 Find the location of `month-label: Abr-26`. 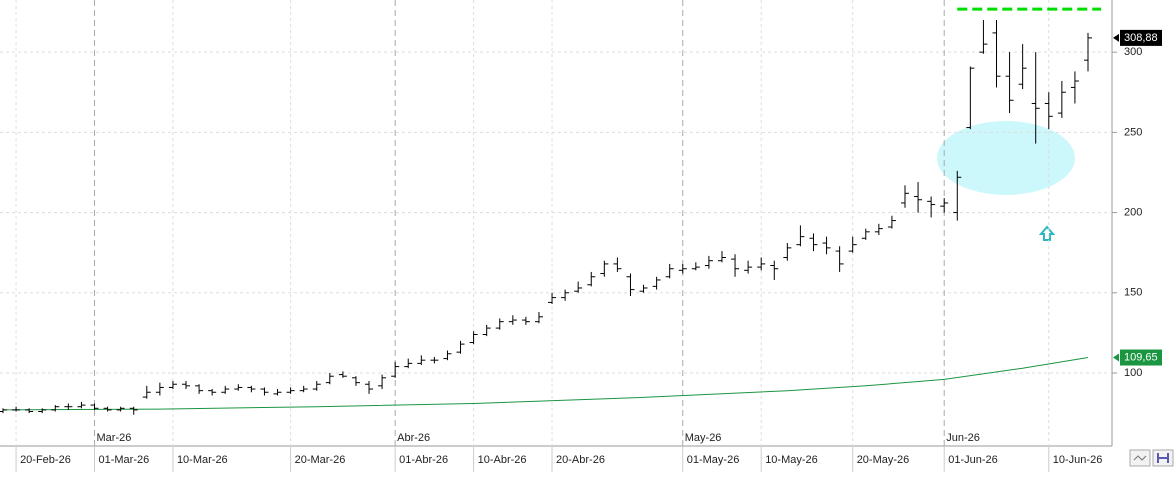

month-label: Abr-26 is located at coordinates (413, 438).